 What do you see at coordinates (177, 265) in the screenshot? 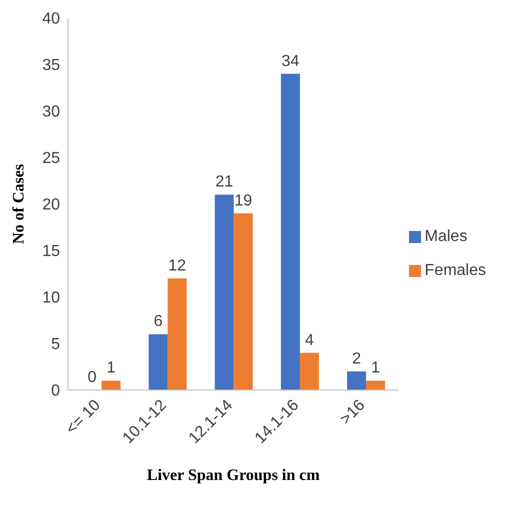
I see `data-label: 12` at bounding box center [177, 265].